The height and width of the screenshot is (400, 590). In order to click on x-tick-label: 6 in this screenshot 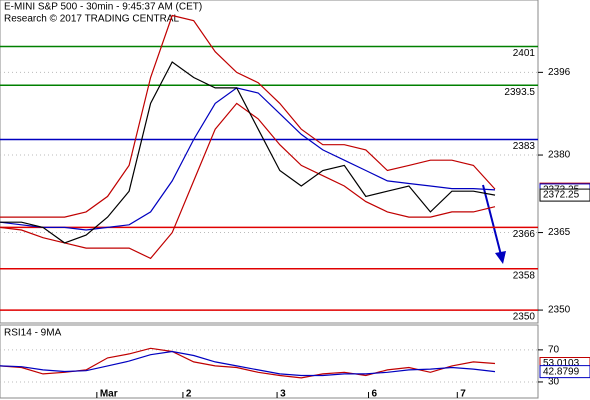, I will do `click(375, 394)`.